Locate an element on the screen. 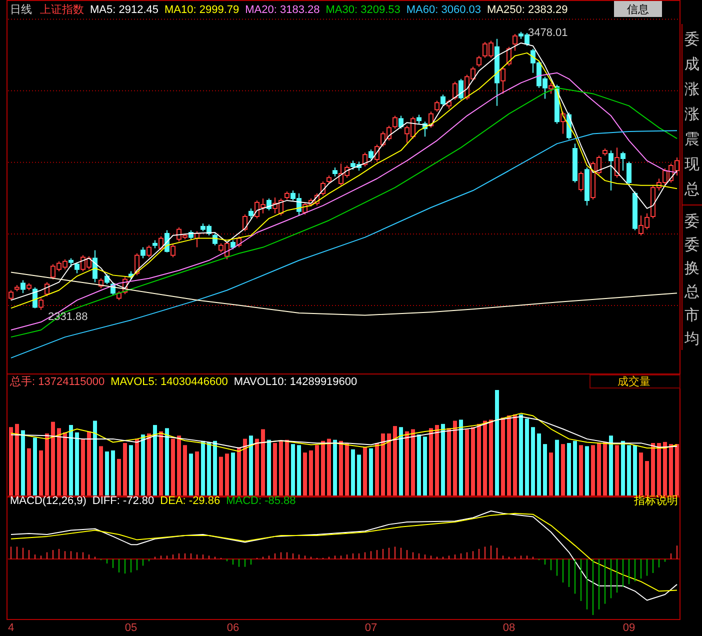 This screenshot has height=636, width=702. x-tick-label: 4 is located at coordinates (11, 628).